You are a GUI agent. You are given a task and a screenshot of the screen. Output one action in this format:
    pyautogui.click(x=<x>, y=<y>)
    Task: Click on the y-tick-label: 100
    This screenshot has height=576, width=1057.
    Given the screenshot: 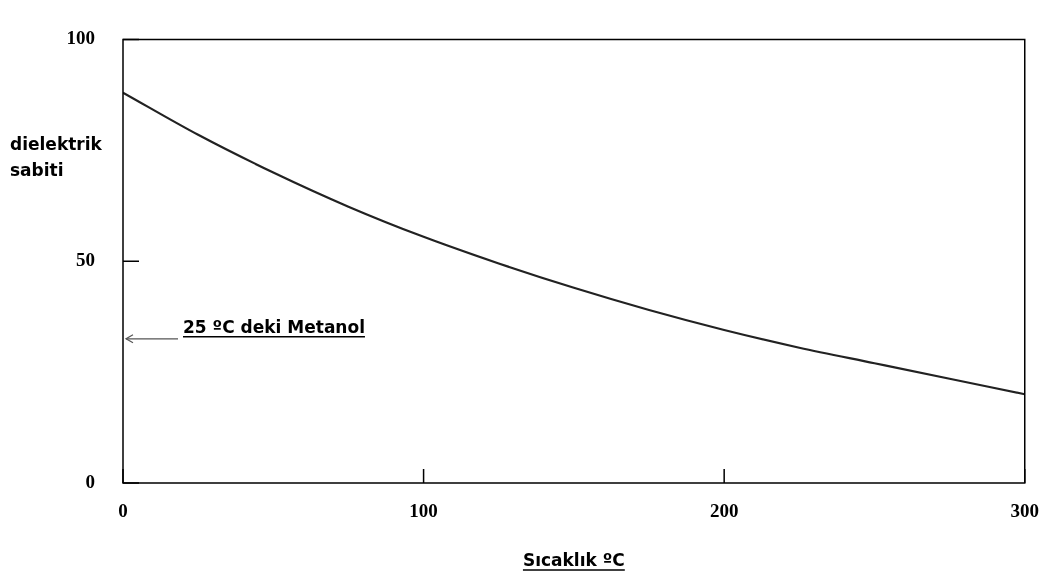 What is the action you would take?
    pyautogui.click(x=80, y=38)
    